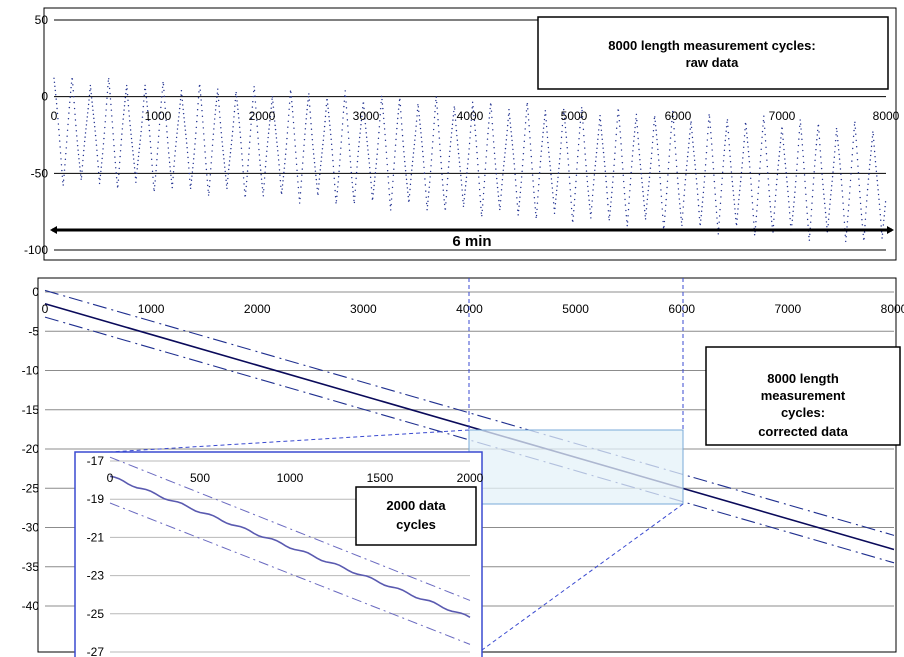 The image size is (904, 657). Describe the element at coordinates (35, 292) in the screenshot. I see `bot-y-tick-label: 0` at that location.